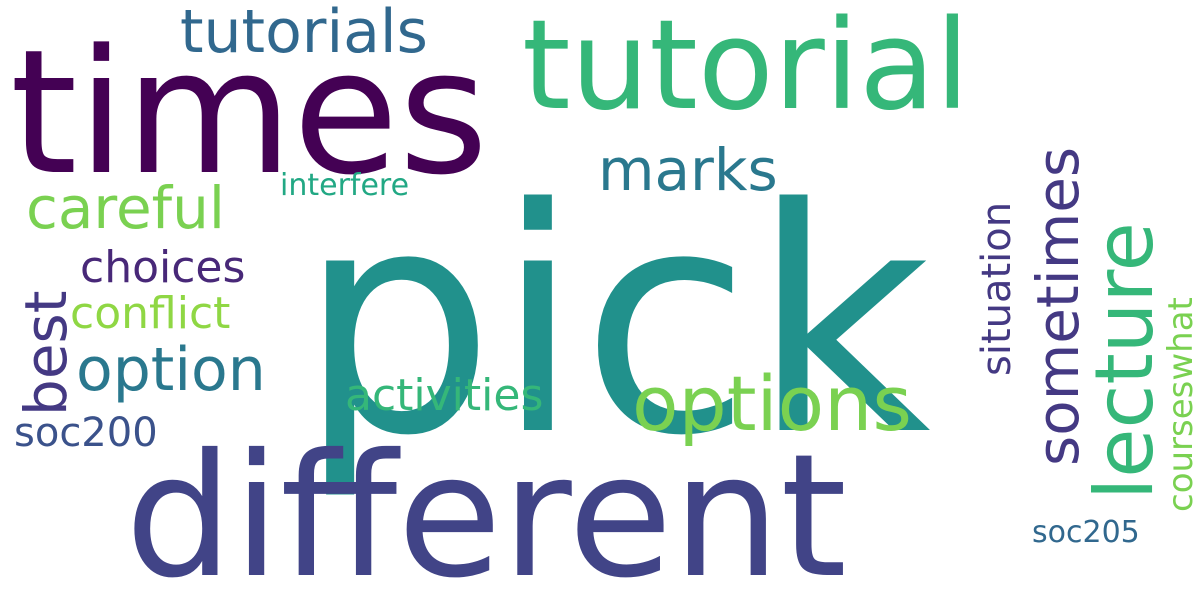 The image size is (1200, 600). I want to click on word-best: best, so click(46, 353).